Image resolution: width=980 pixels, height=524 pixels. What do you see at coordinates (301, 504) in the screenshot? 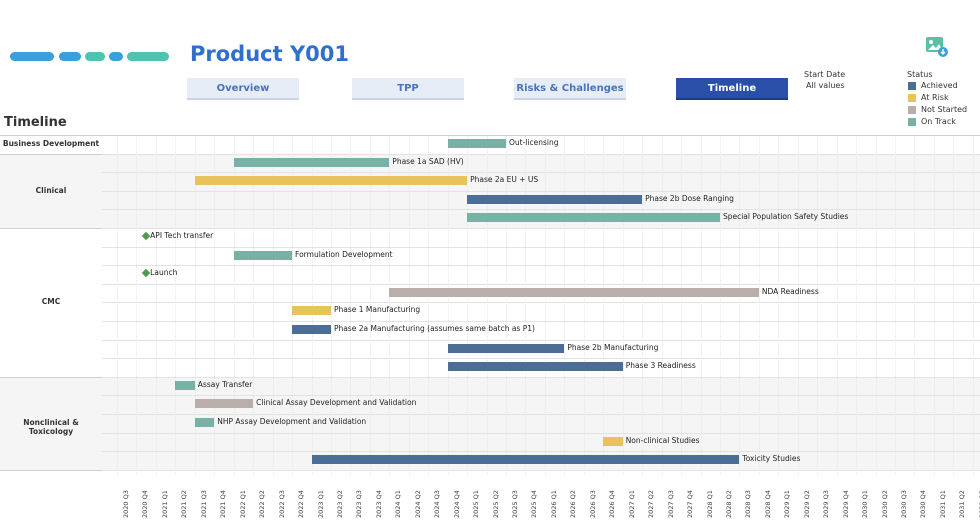
I see `x-tick-label: 2022 Q4` at bounding box center [301, 504].